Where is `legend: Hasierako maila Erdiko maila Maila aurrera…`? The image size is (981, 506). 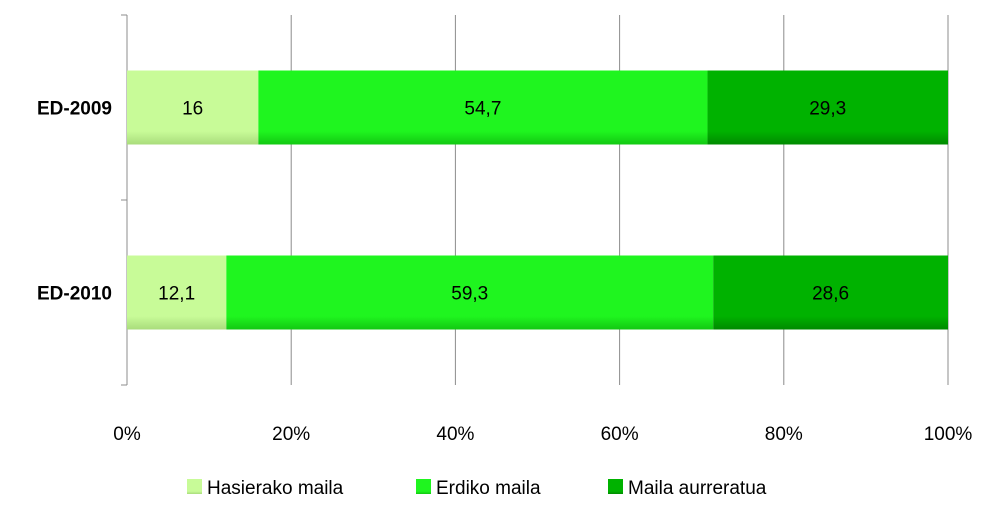
legend: Hasierako maila Erdiko maila Maila aurrera… is located at coordinates (477, 488).